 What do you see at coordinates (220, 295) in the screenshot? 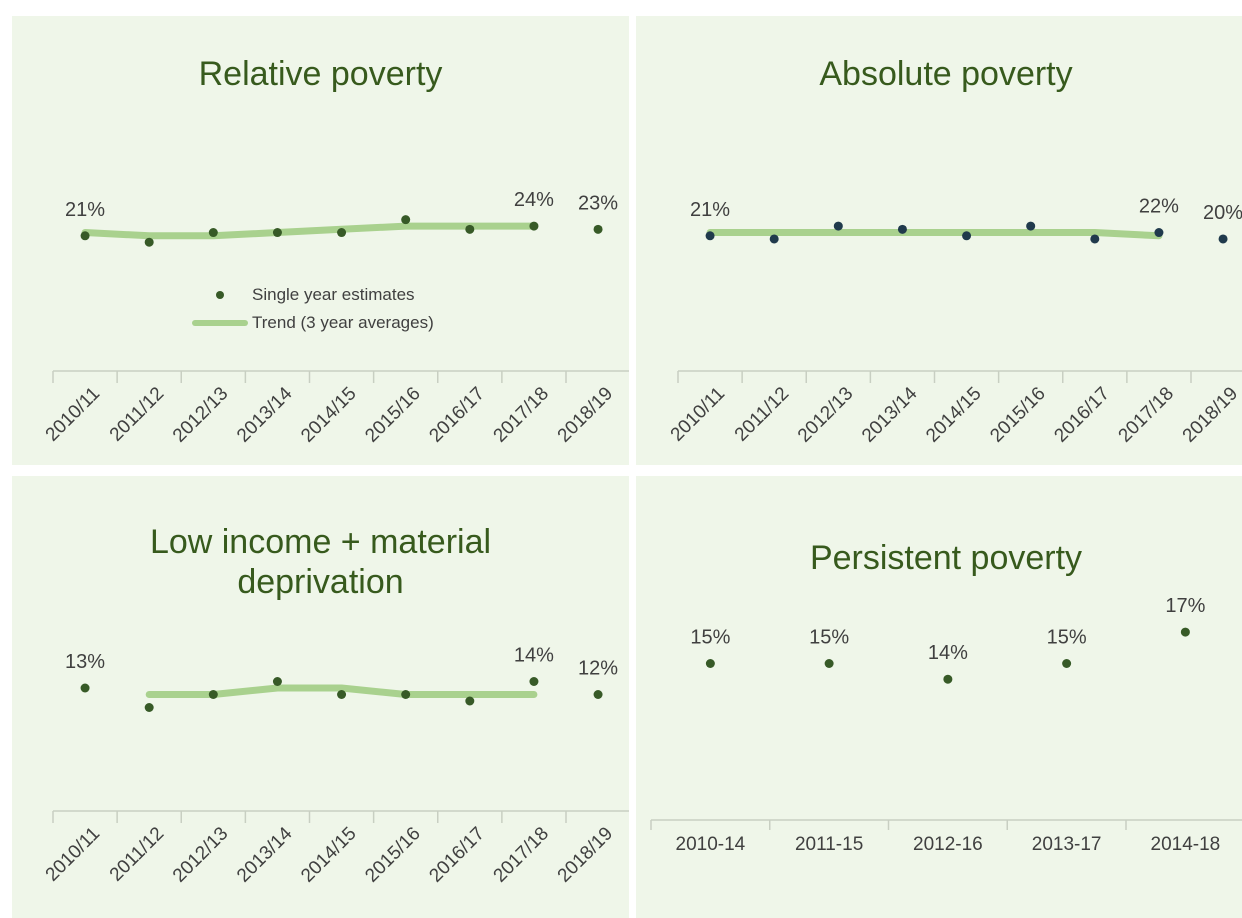
I see `legend-dot-swatch` at bounding box center [220, 295].